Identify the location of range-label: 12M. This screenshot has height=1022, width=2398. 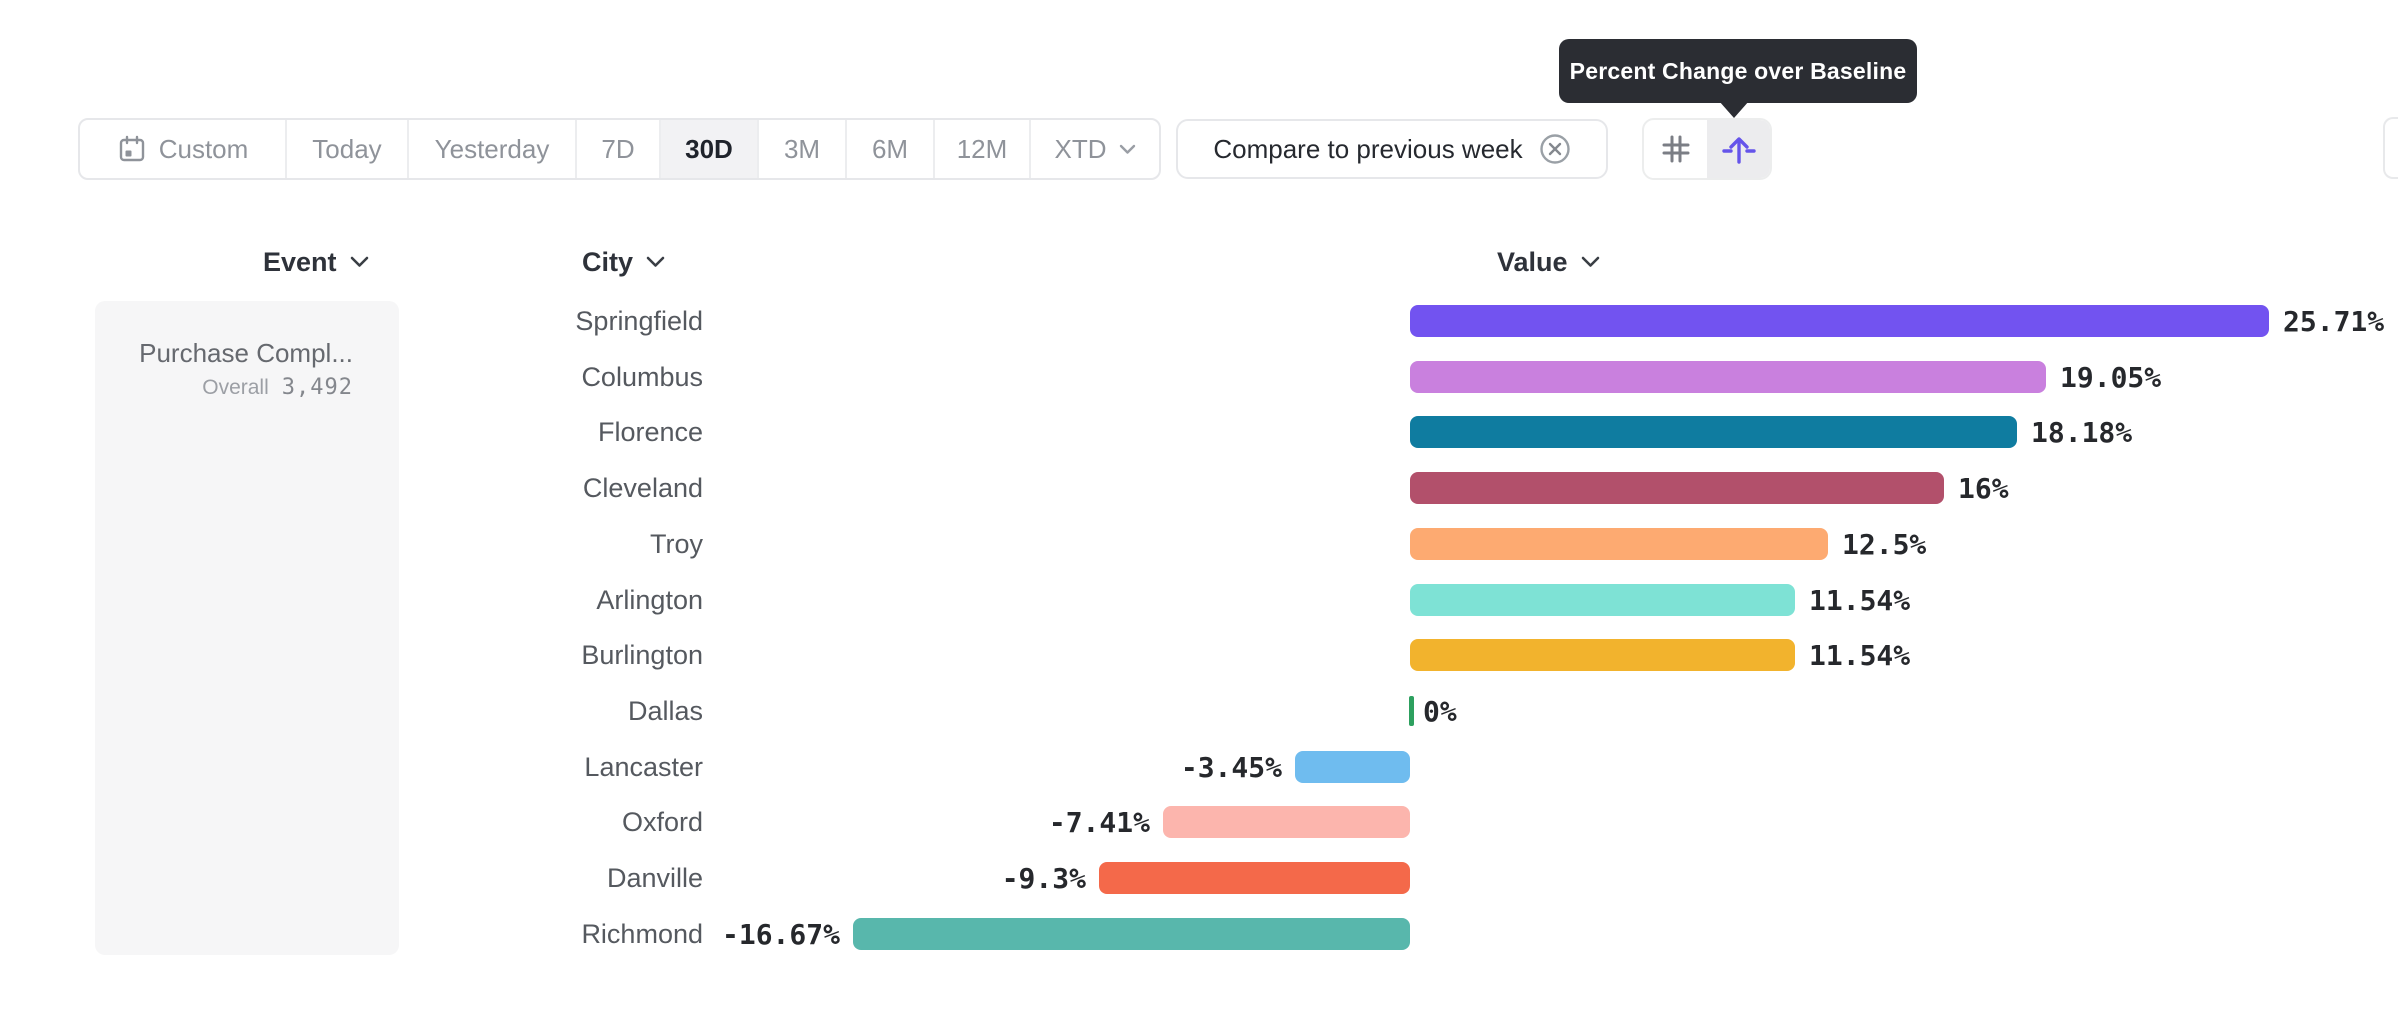
(982, 148).